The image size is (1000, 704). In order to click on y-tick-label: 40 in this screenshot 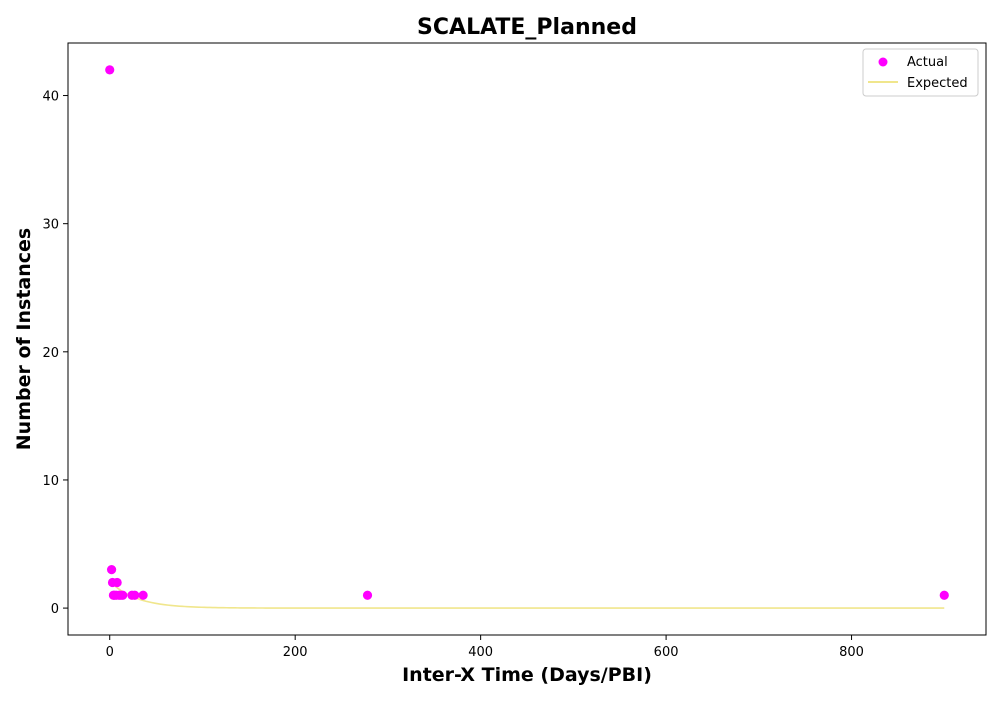, I will do `click(50, 97)`.